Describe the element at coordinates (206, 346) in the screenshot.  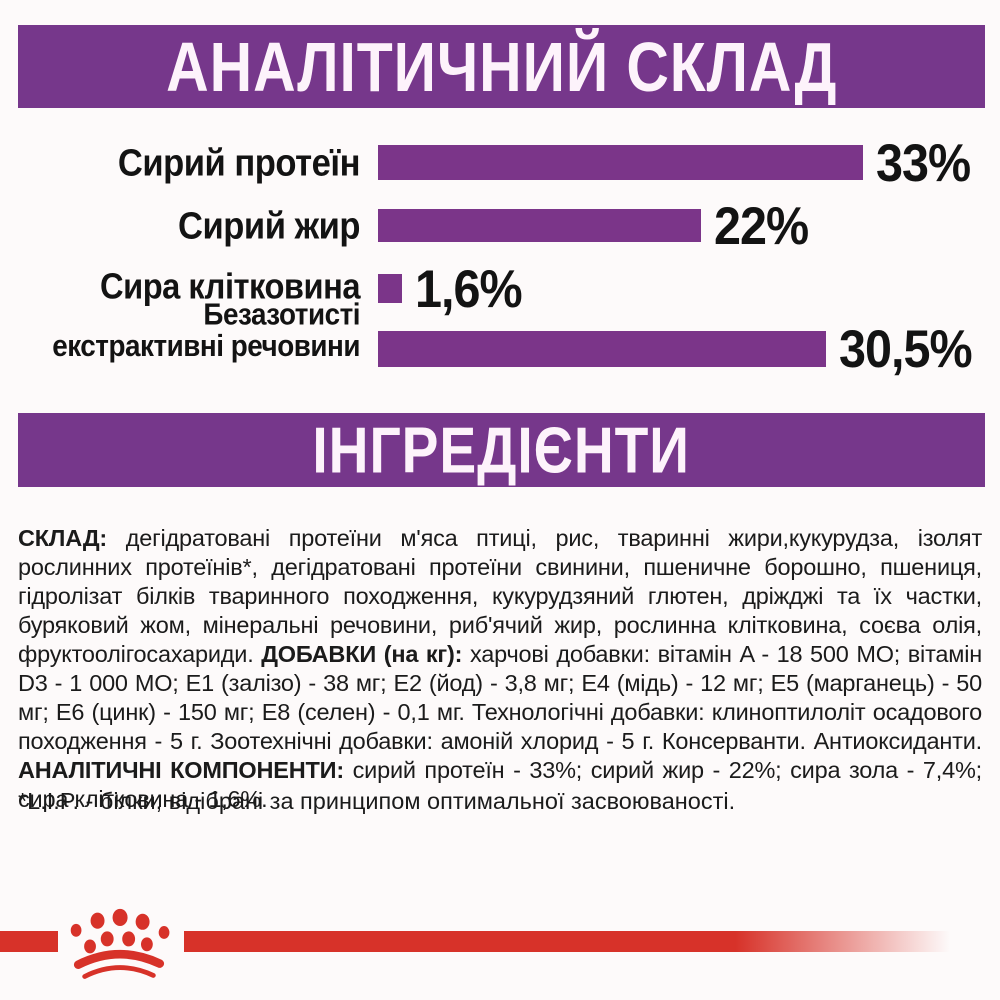
I see `bar-label-line-2: екстрактивні речовини` at that location.